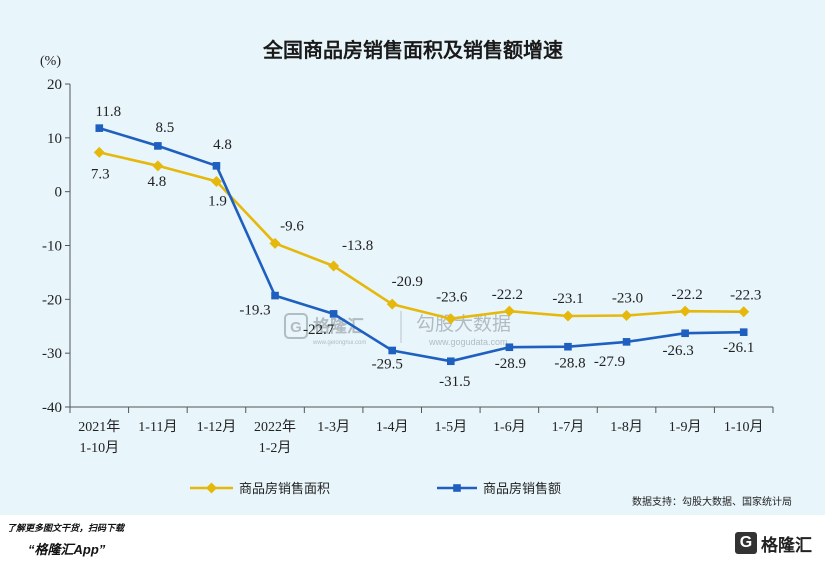  What do you see at coordinates (357, 246) in the screenshot?
I see `data-label: -13.8` at bounding box center [357, 246].